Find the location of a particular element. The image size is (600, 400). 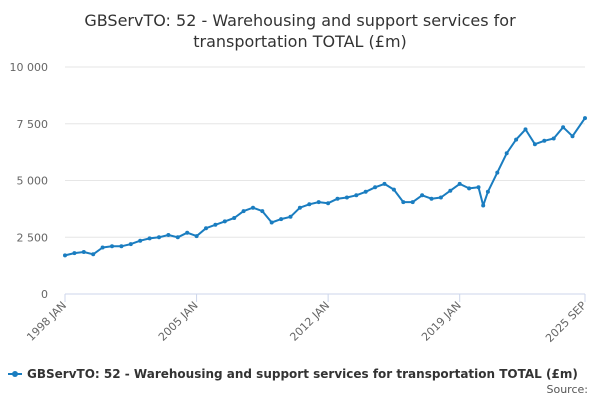

chart-title-line-2: transportation TOTAL (£m) is located at coordinates (300, 41).